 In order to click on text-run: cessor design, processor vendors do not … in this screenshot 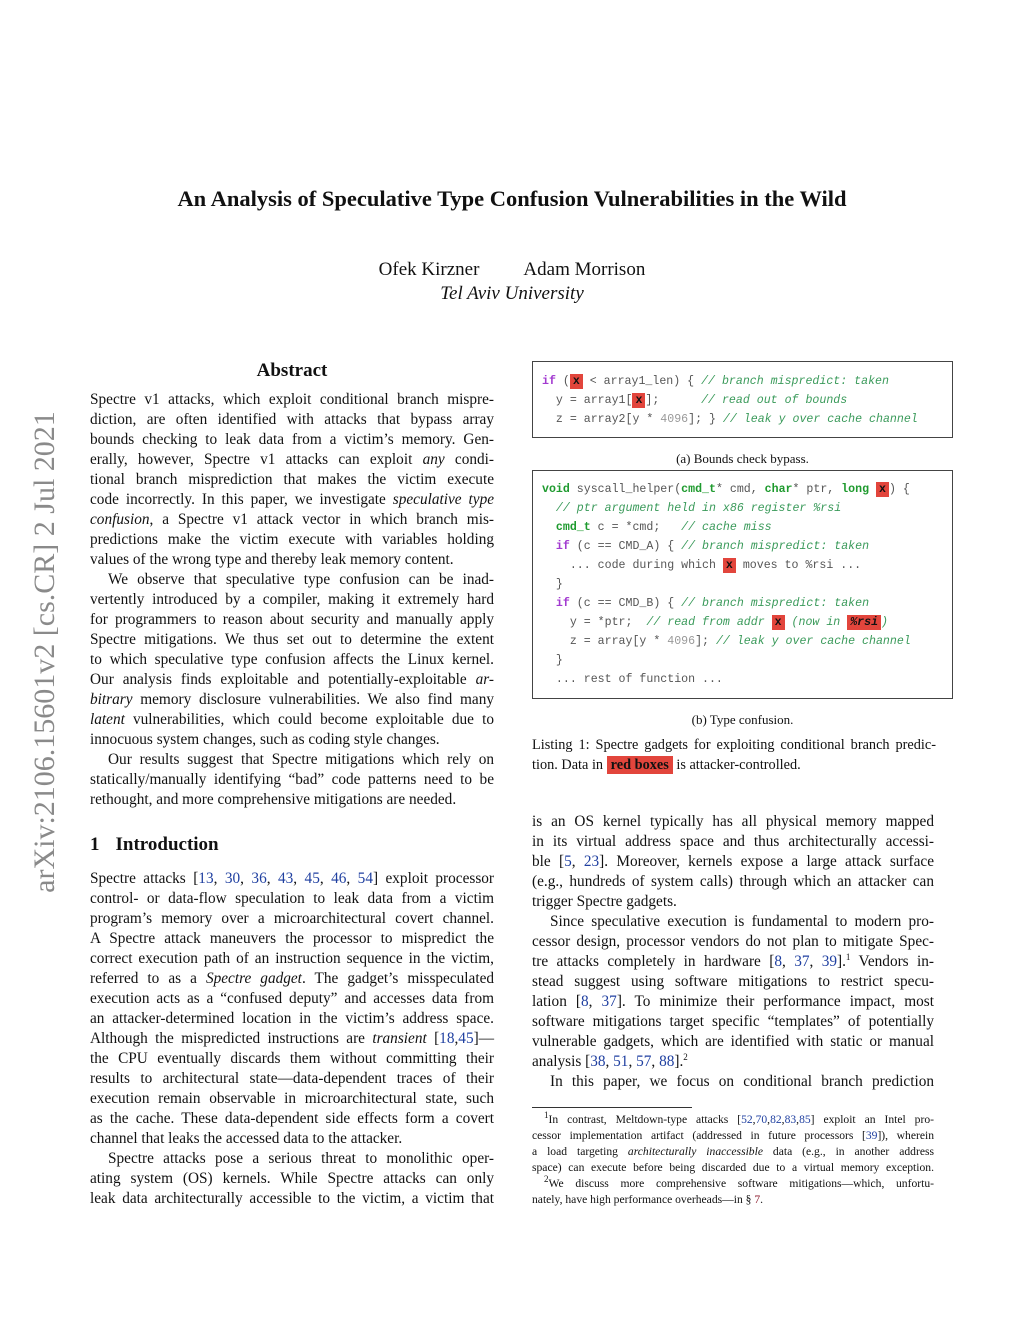, I will do `click(733, 941)`.